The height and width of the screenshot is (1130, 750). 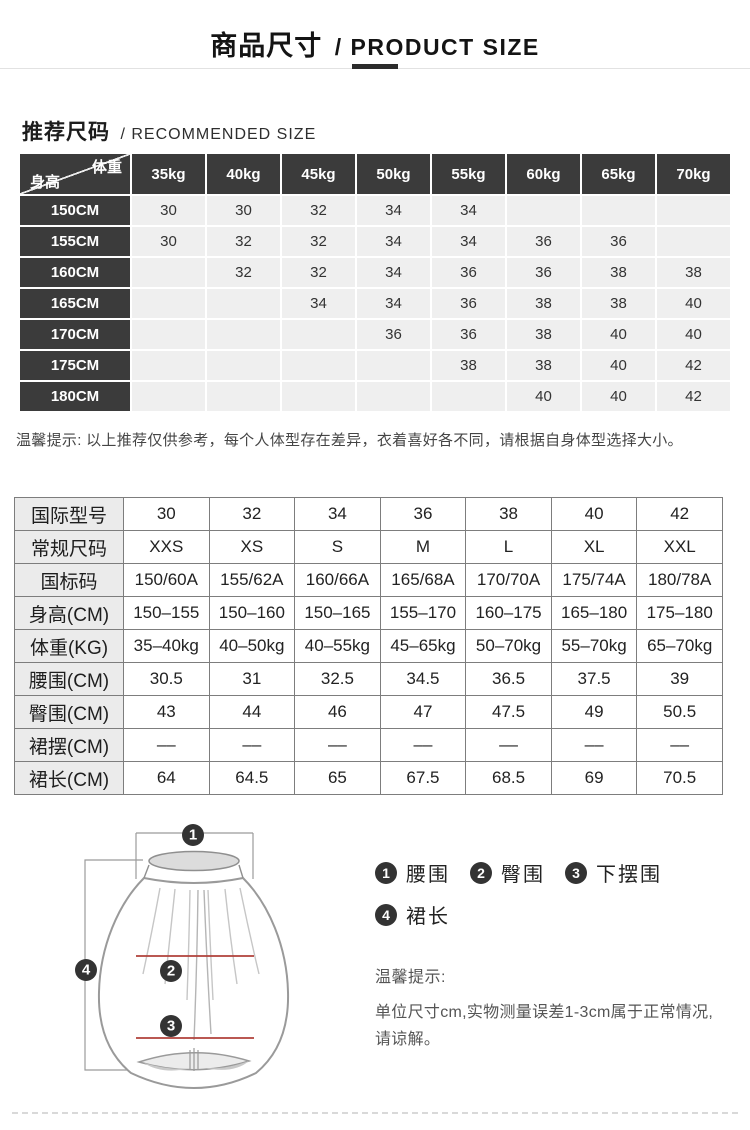 I want to click on height-label-cell: 165CM, so click(x=75, y=303).